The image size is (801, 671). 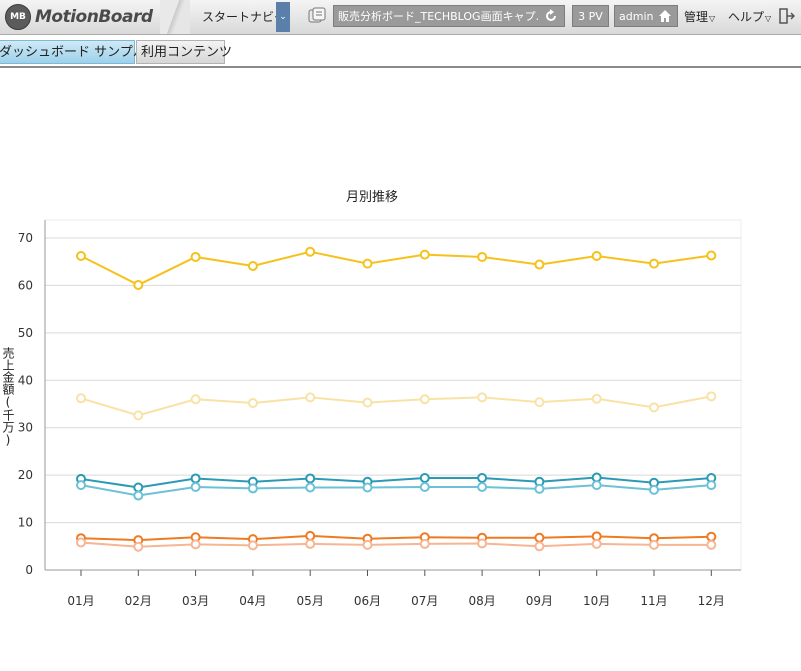 I want to click on y-tick-label: 10, so click(x=25, y=523).